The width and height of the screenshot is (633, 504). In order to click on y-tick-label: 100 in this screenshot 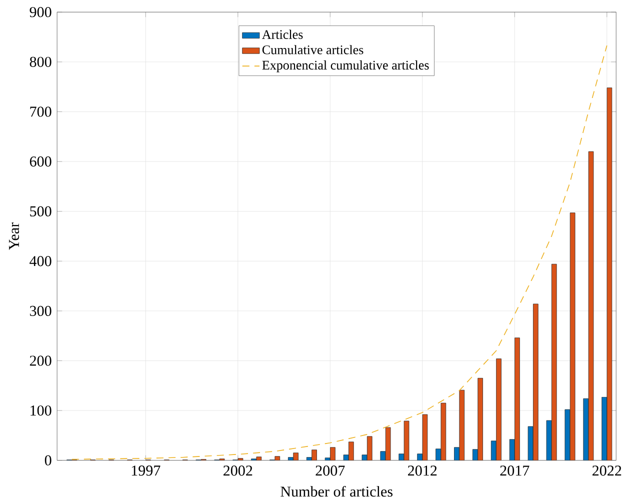, I will do `click(41, 411)`.